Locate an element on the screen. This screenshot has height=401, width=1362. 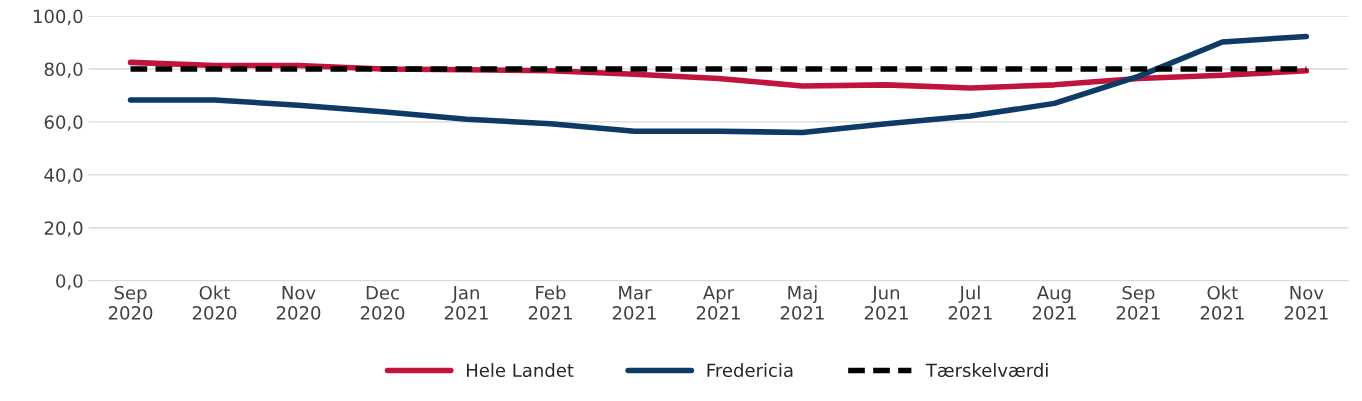
y-tick-label: 60,0 is located at coordinates (63, 123).